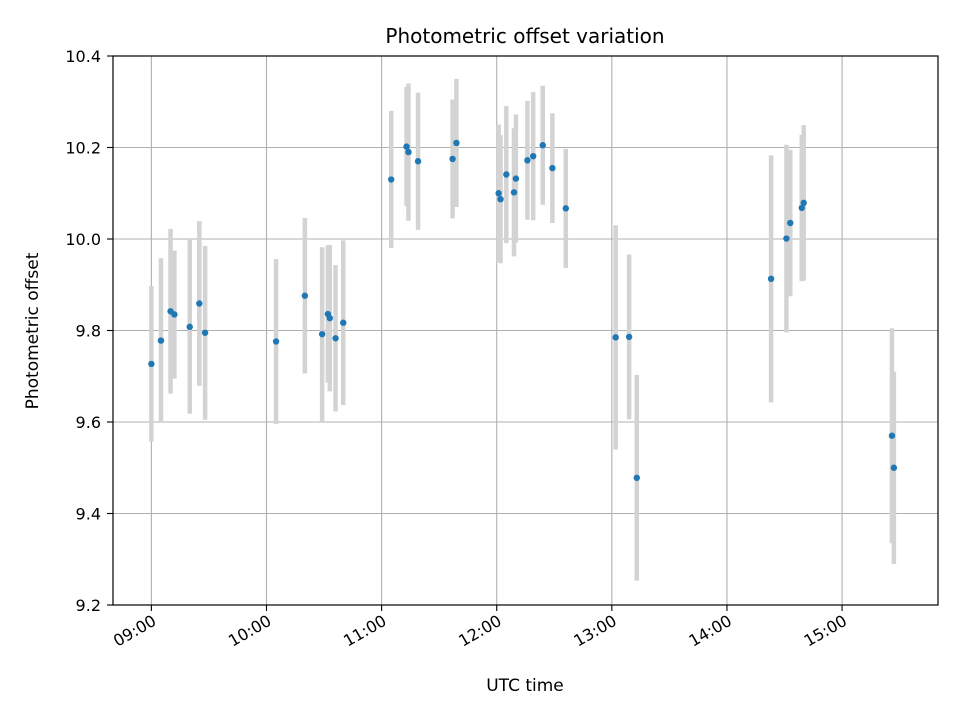 This screenshot has width=960, height=720. Describe the element at coordinates (88, 422) in the screenshot. I see `y-tick-label: 9.6` at that location.